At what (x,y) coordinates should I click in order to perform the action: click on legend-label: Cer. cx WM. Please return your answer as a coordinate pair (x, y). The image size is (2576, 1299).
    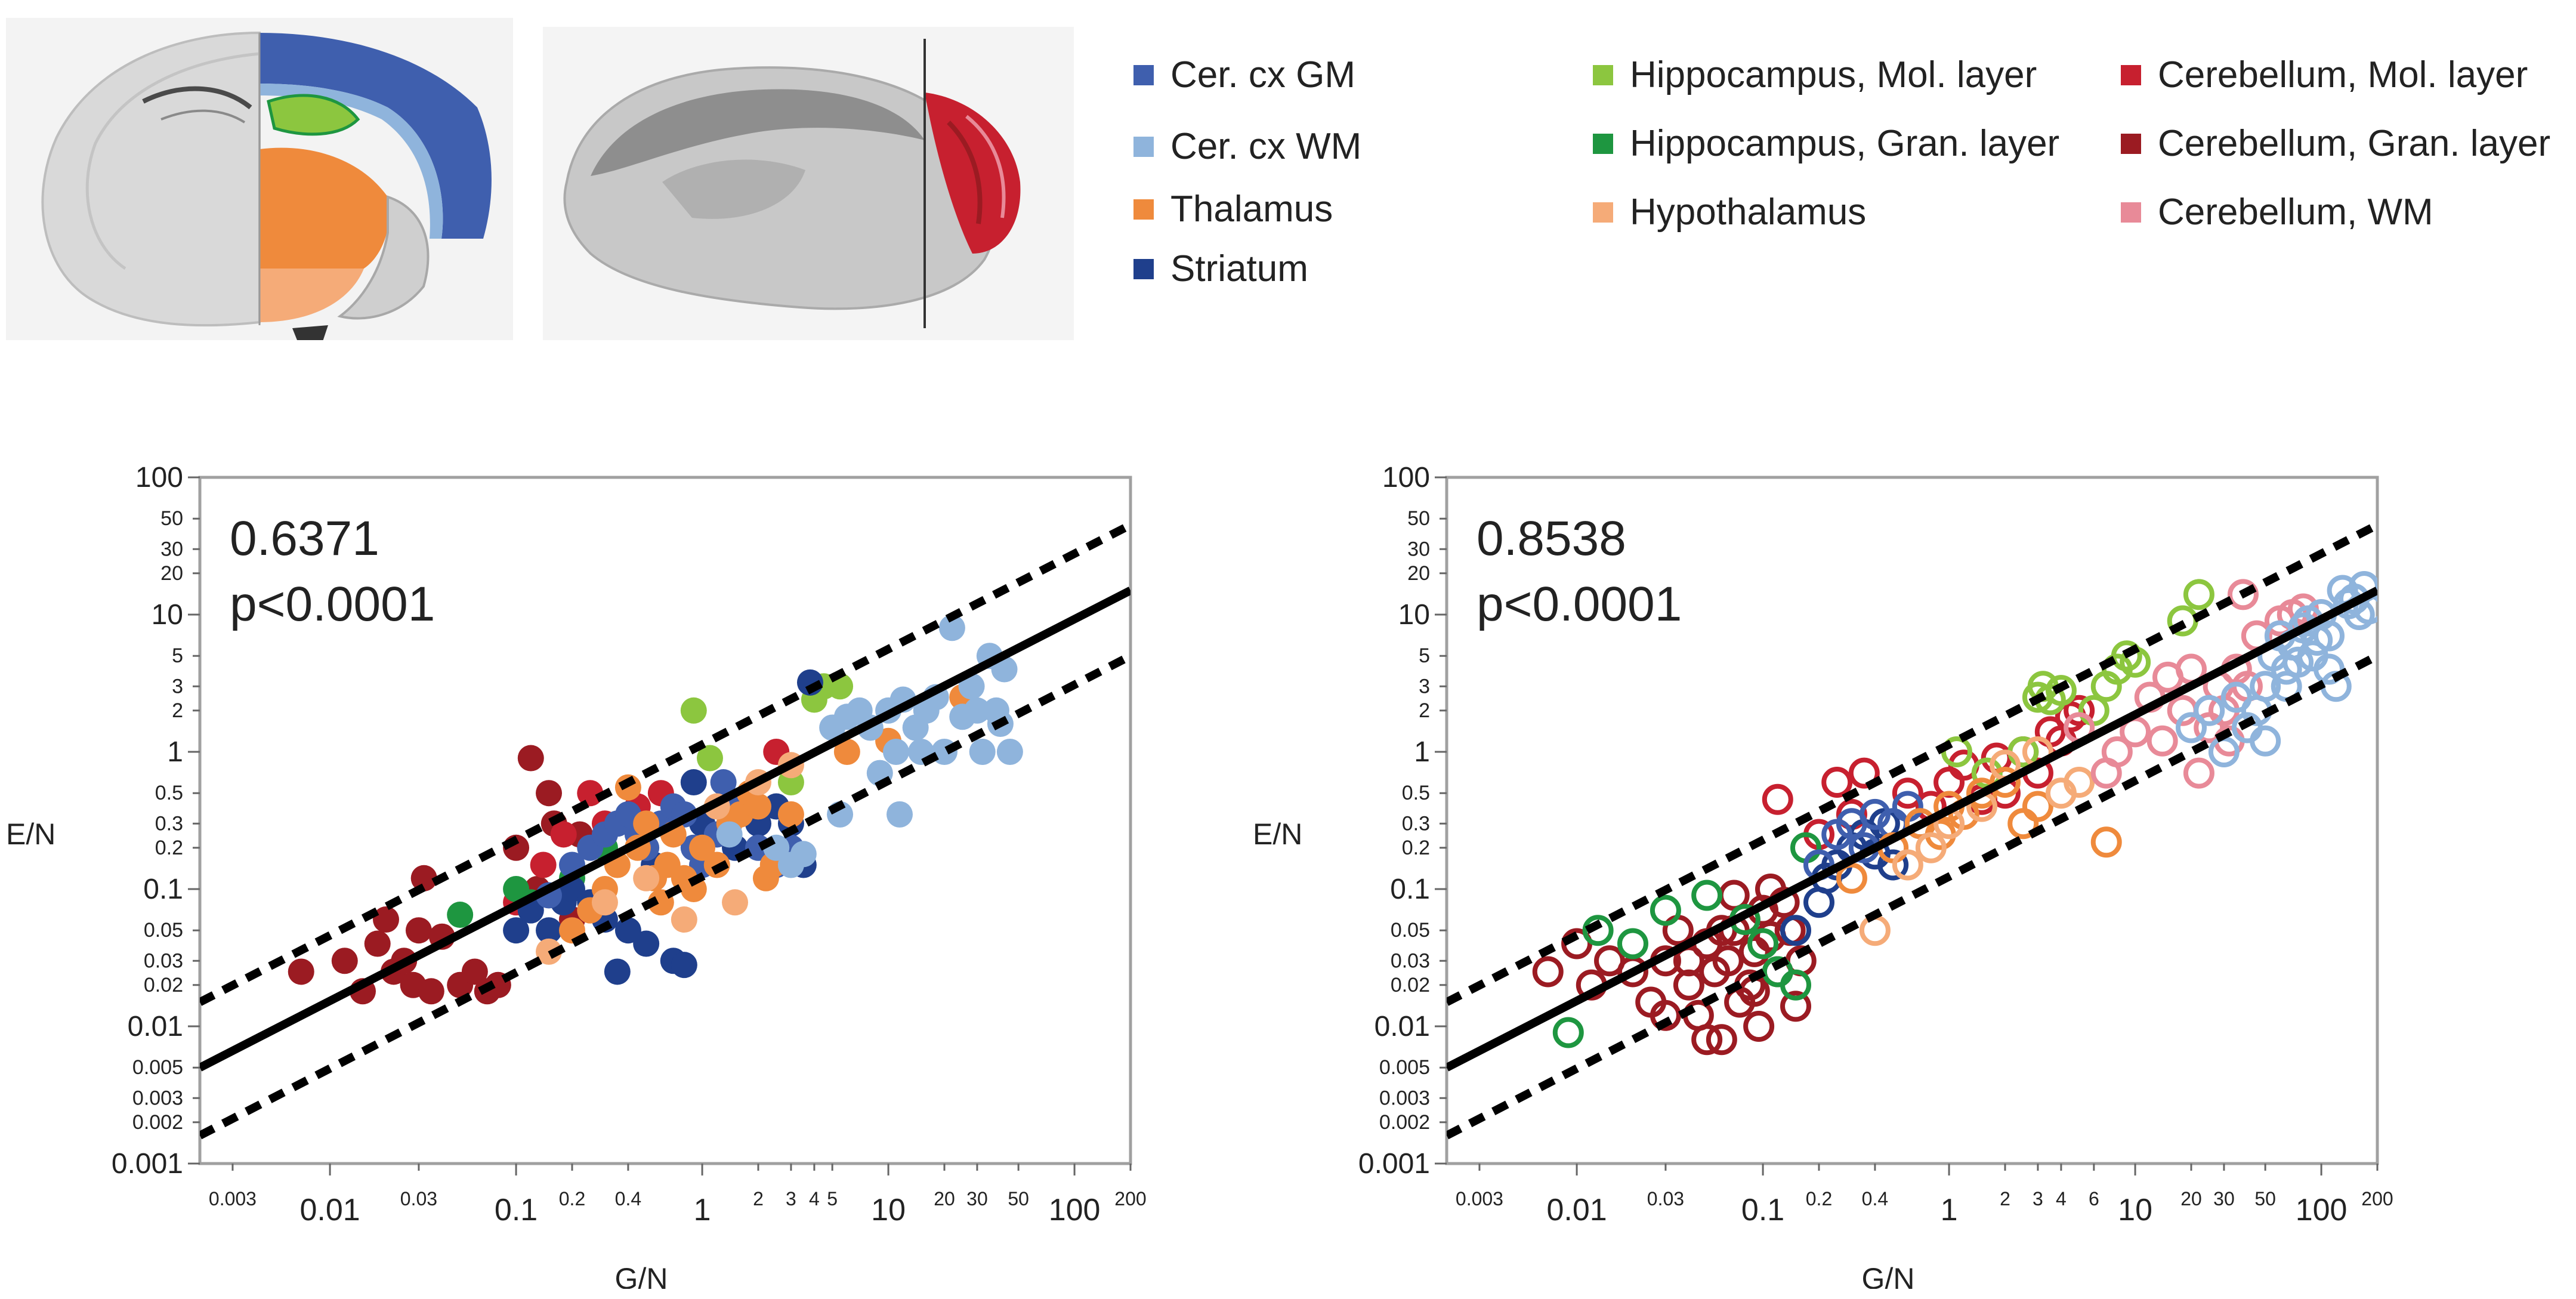
    Looking at the image, I should click on (1266, 146).